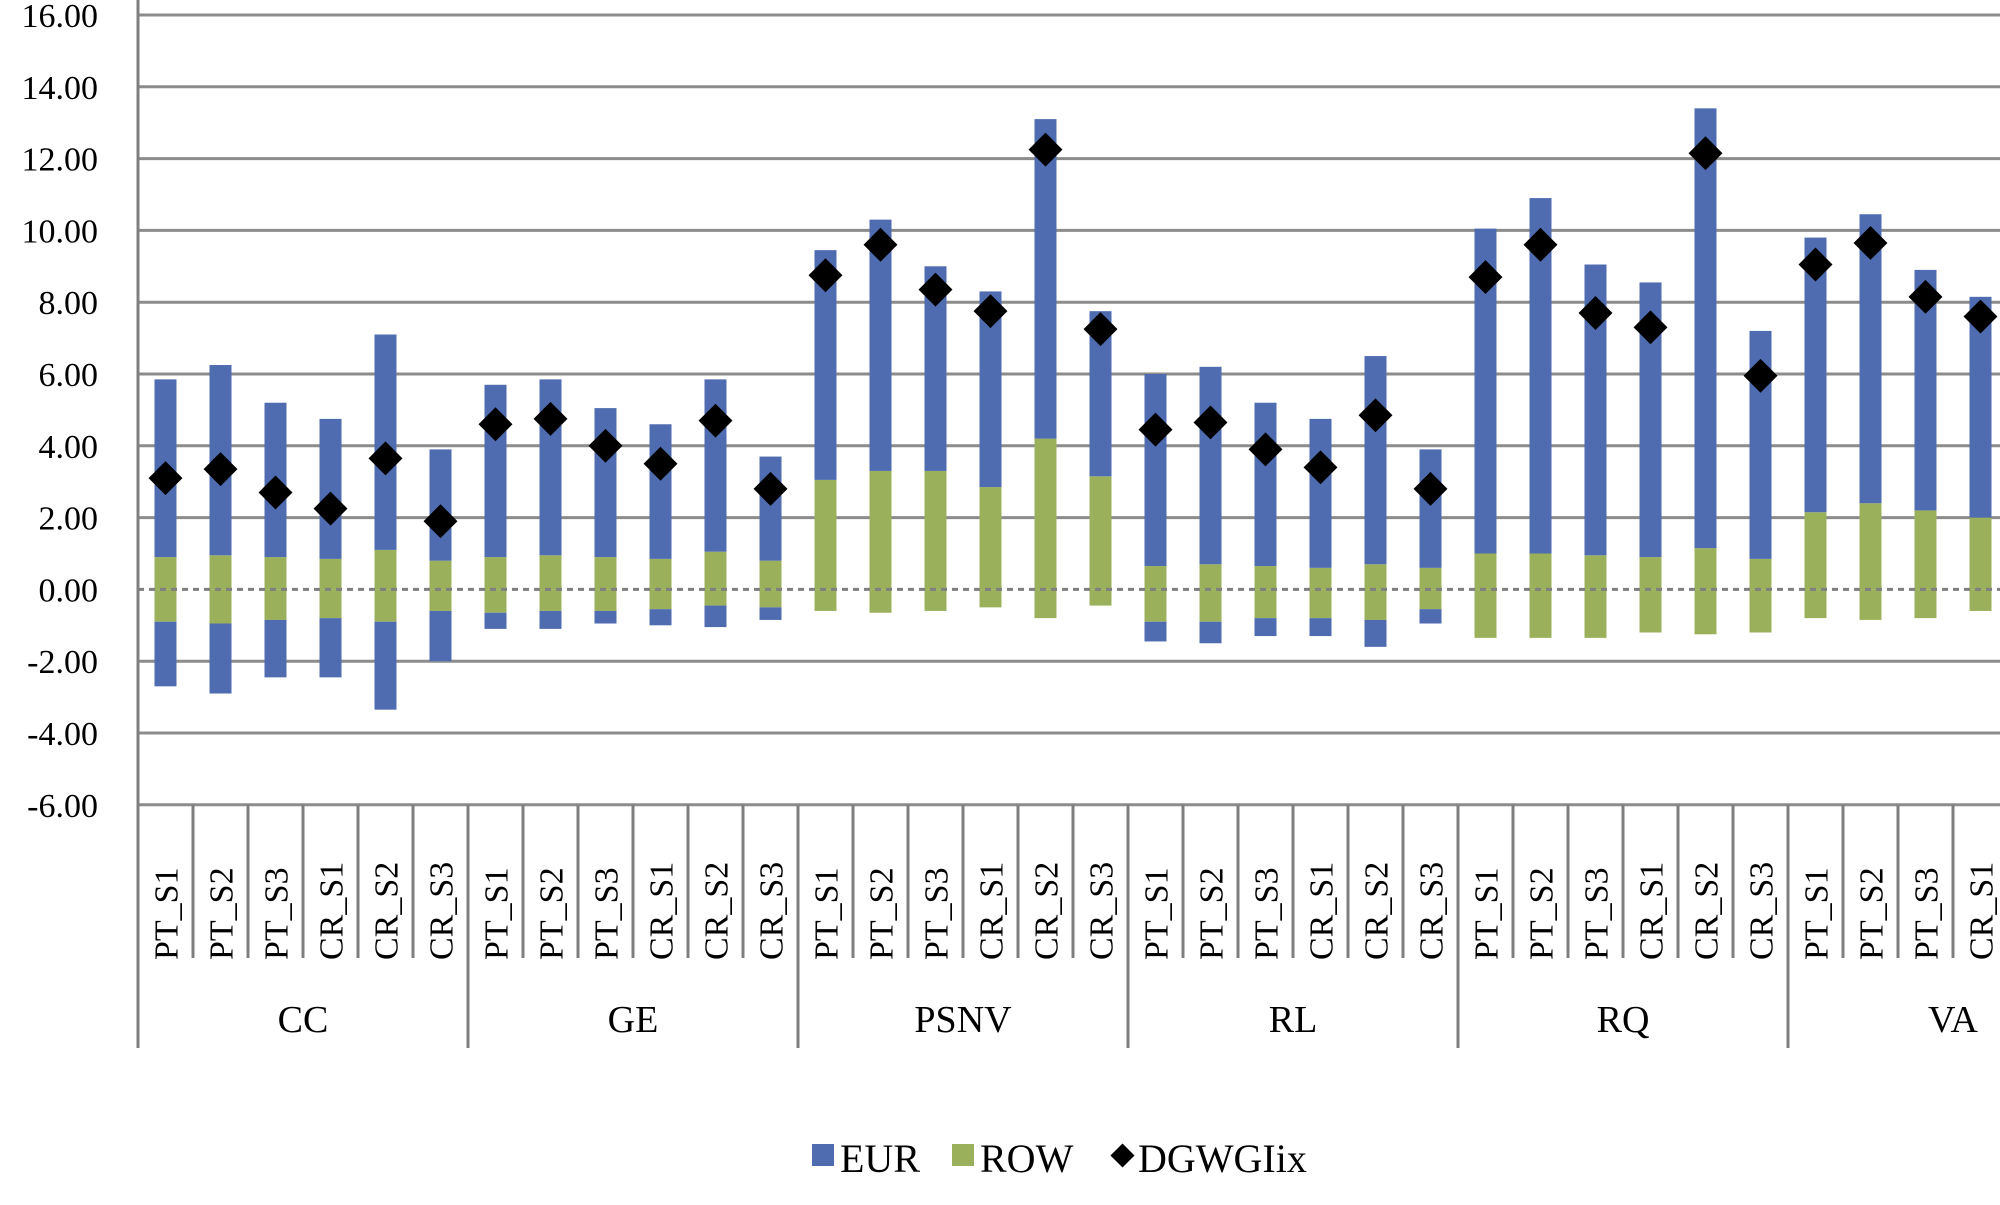 The image size is (2000, 1205). Describe the element at coordinates (60, 88) in the screenshot. I see `y-tick-label: 14.00` at that location.